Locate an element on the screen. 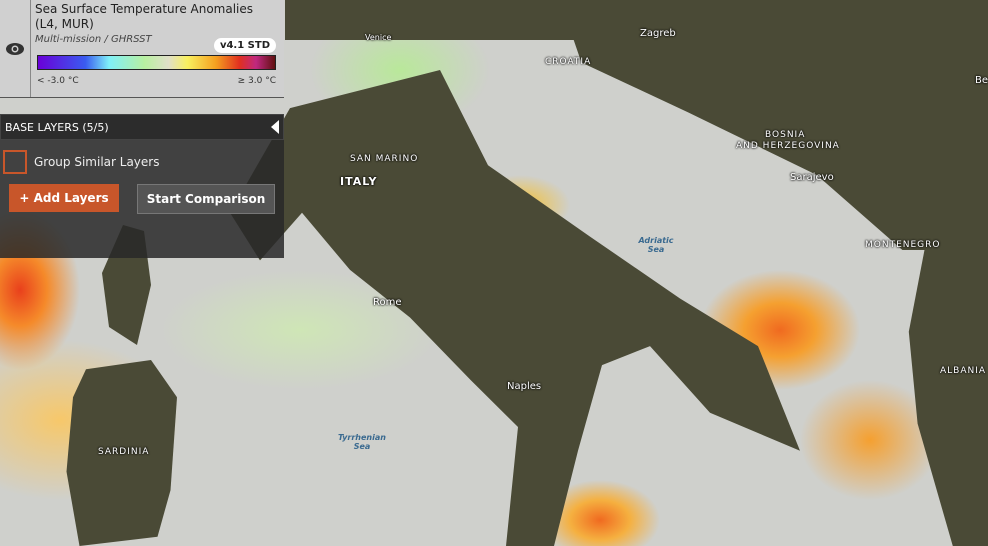 The width and height of the screenshot is (988, 546). group-similar-layers-checkbox: Group Similar Layers is located at coordinates (143, 162).